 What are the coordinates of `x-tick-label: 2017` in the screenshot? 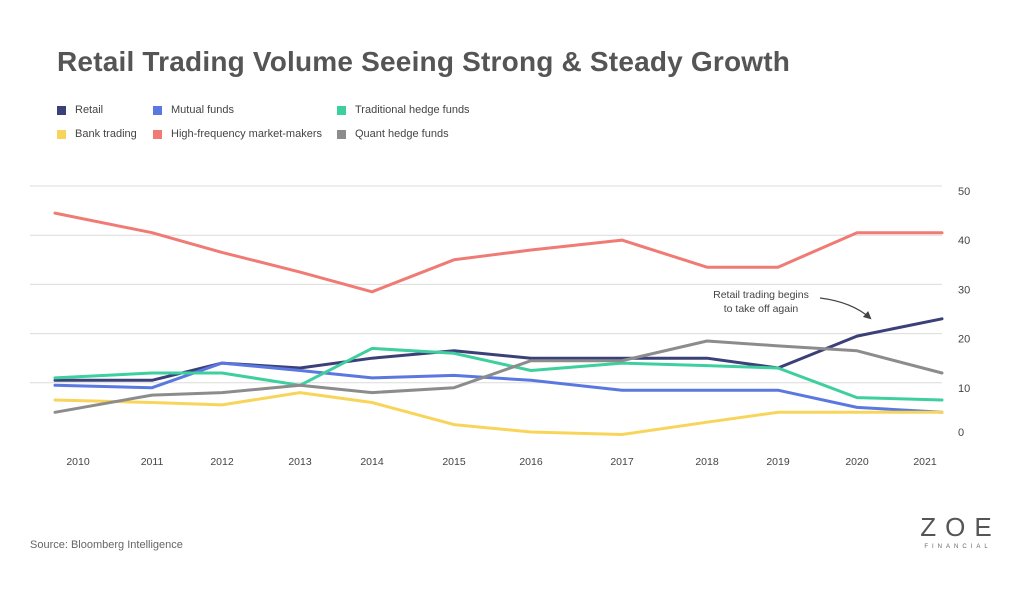 It's located at (622, 462).